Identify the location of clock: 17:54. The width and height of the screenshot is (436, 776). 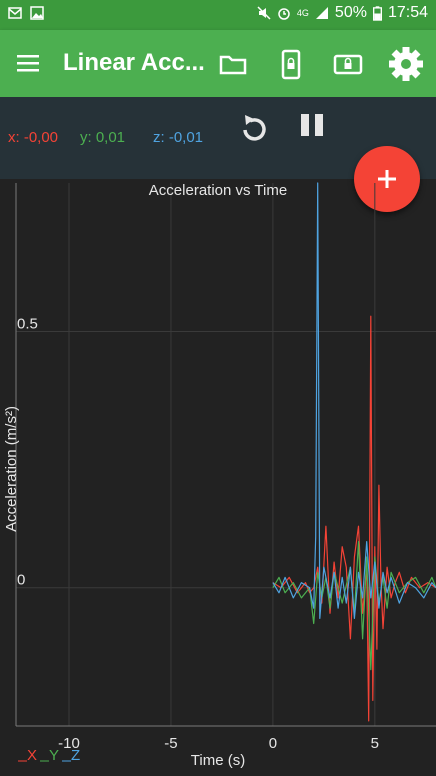
(407, 12).